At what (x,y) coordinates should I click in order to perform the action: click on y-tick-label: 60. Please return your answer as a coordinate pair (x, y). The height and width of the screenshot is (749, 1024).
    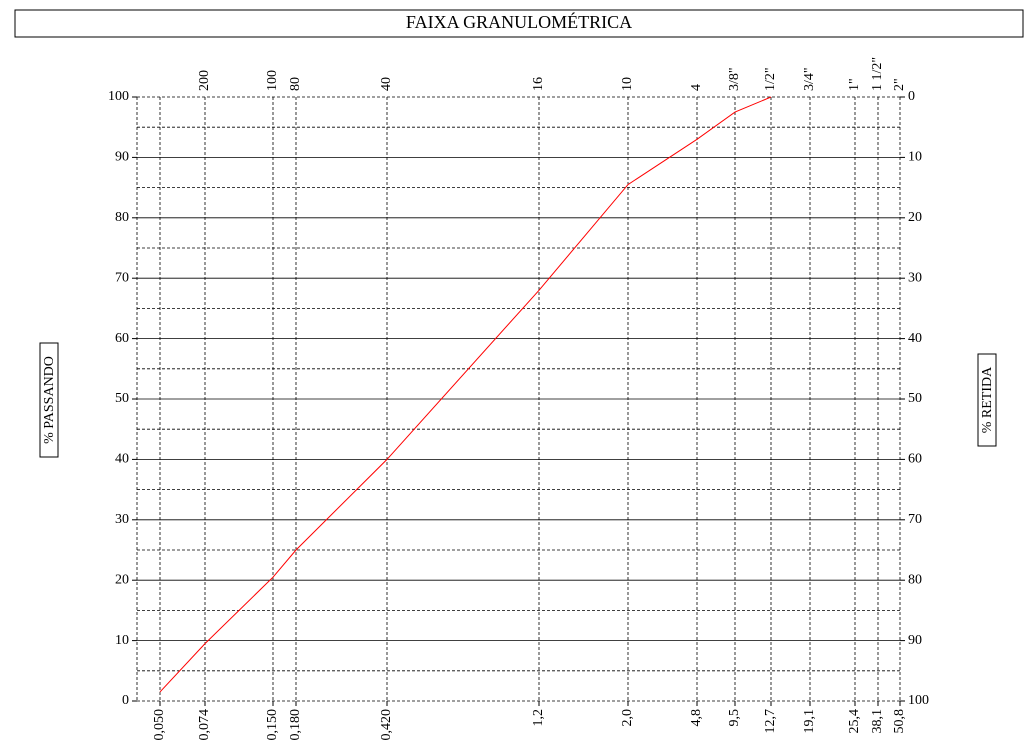
    Looking at the image, I should click on (122, 338).